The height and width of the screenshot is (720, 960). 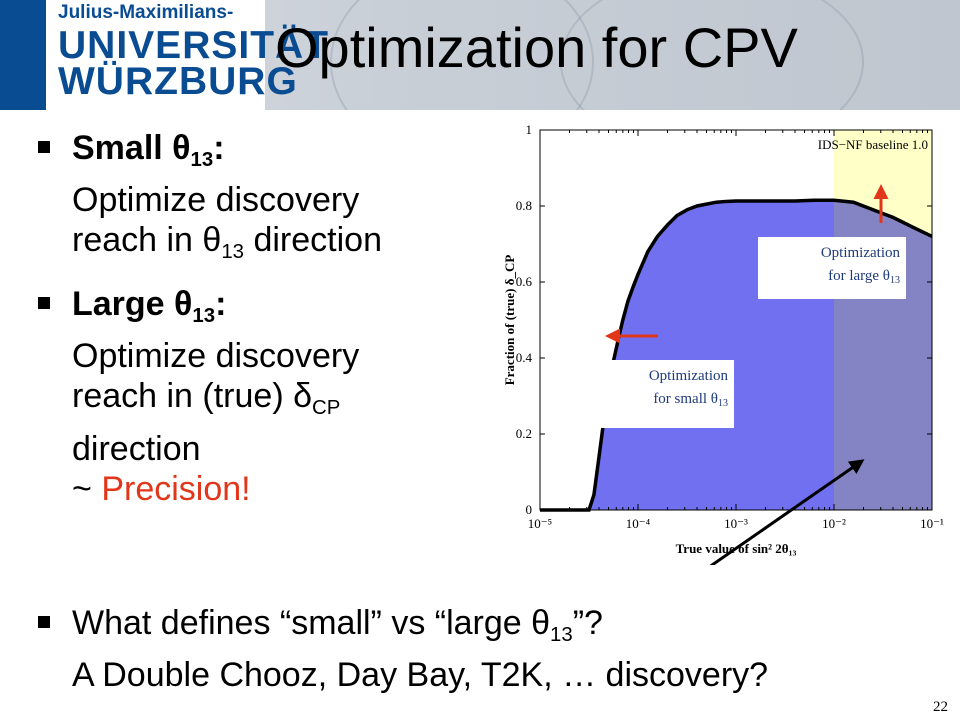 I want to click on slide-title: Optimization for CPV, so click(x=536, y=47).